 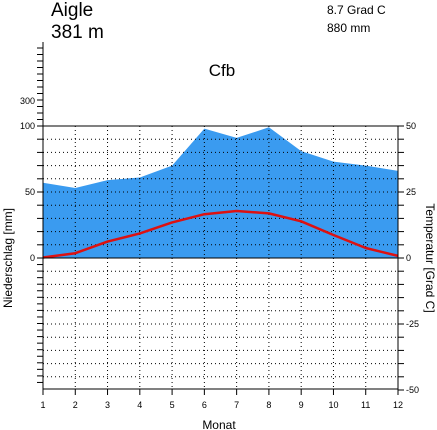 I want to click on right-tick-label: 0, so click(x=408, y=258).